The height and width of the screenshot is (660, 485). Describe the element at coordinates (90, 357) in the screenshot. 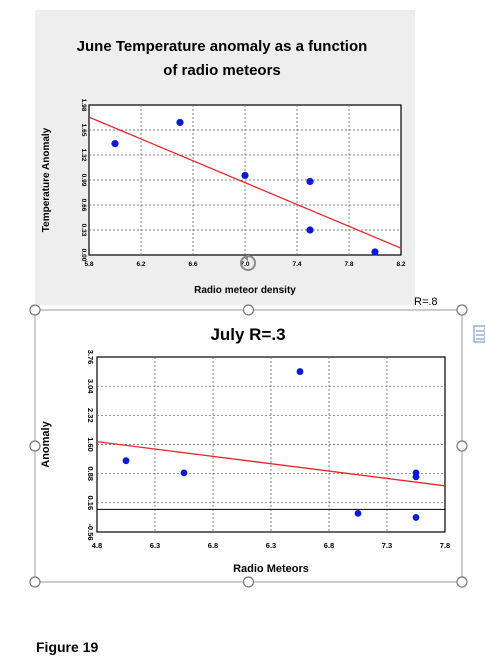

I see `y-tick-label: 3.76` at that location.